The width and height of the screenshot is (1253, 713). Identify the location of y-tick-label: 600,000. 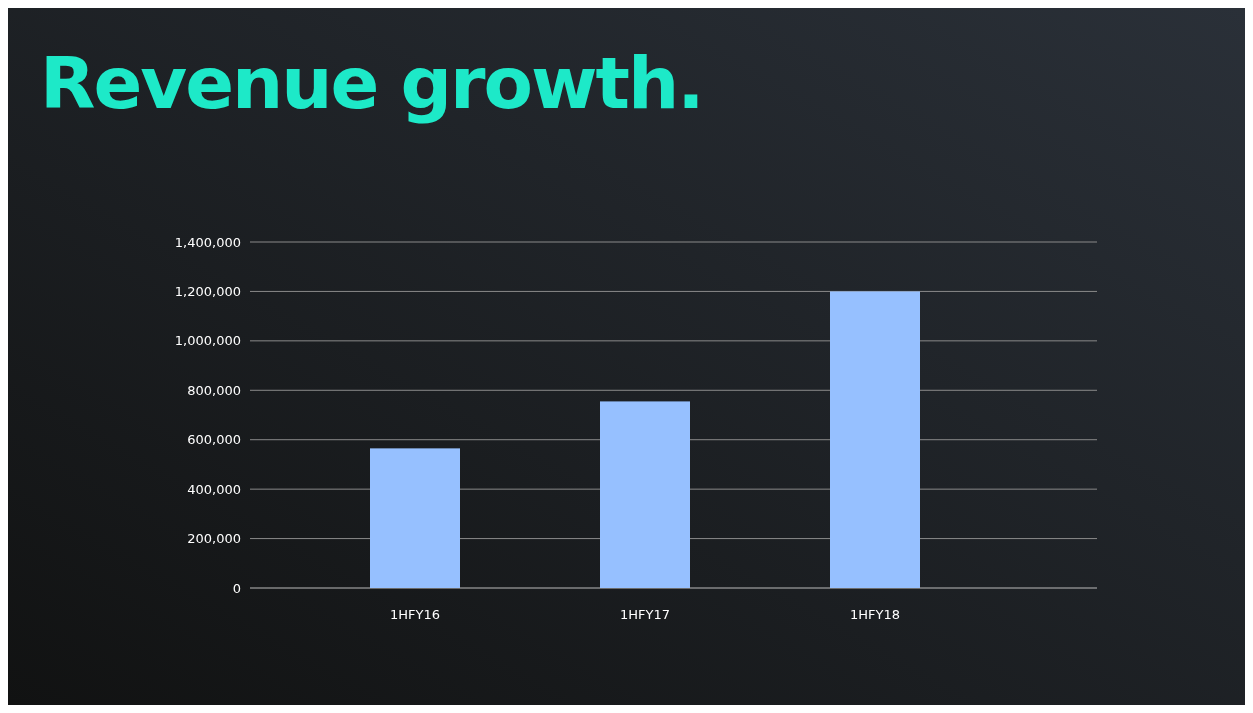
(214, 440).